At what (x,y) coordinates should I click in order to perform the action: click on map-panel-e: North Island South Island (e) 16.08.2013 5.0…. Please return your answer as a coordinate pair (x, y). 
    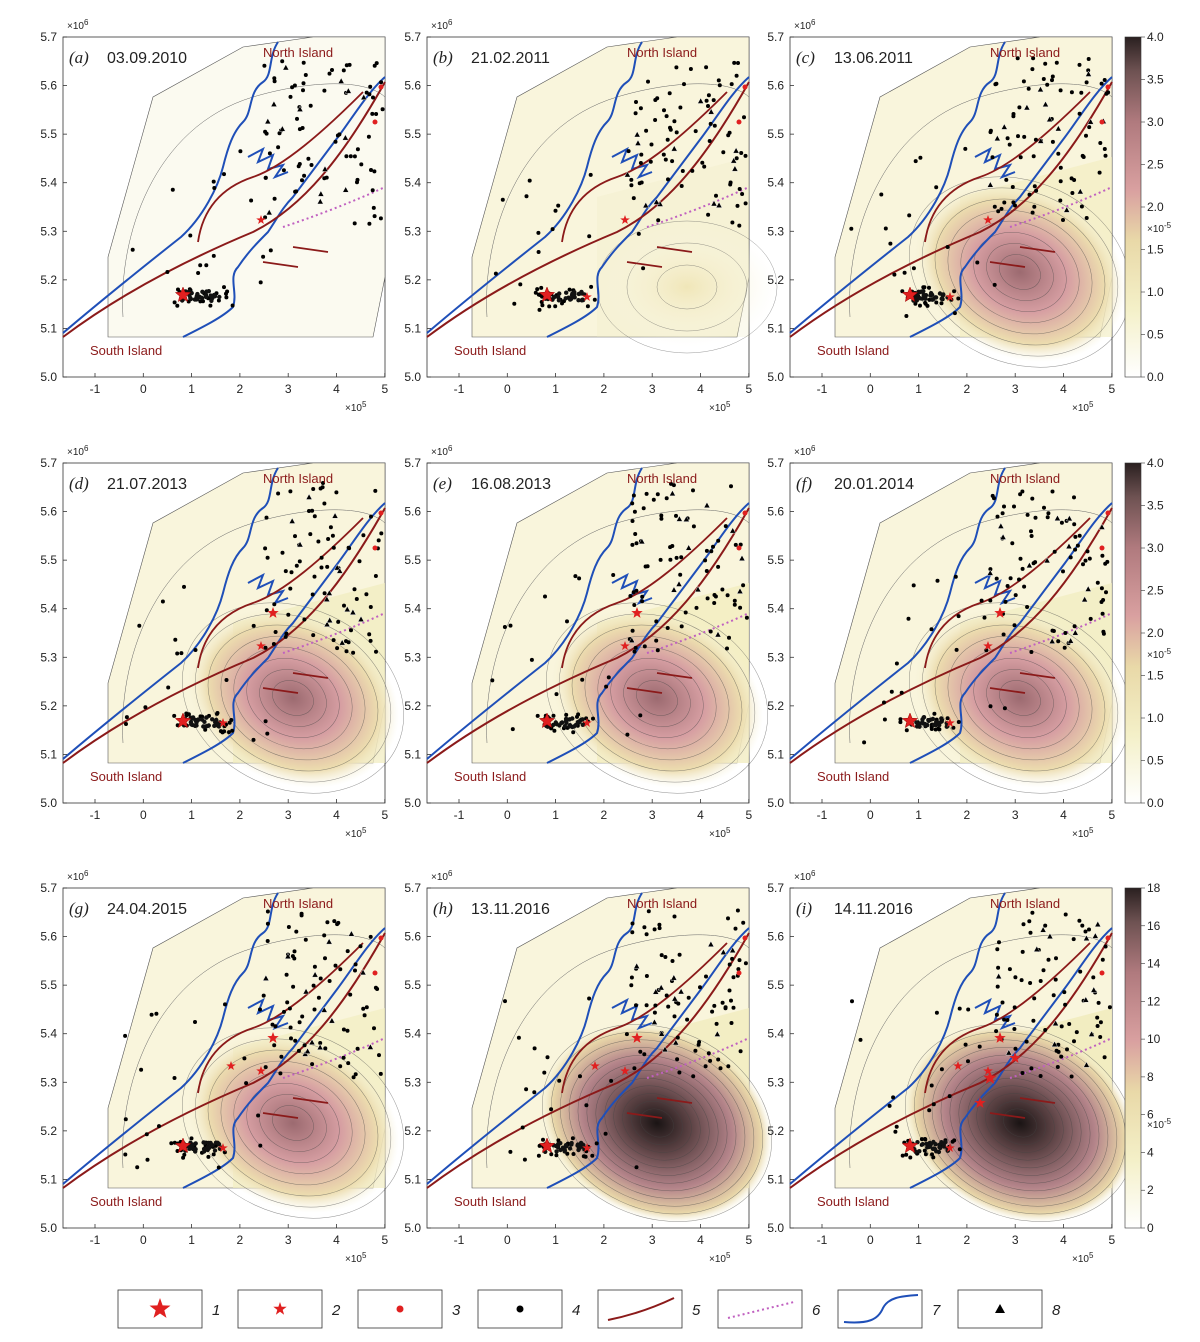
    Looking at the image, I should click on (586, 642).